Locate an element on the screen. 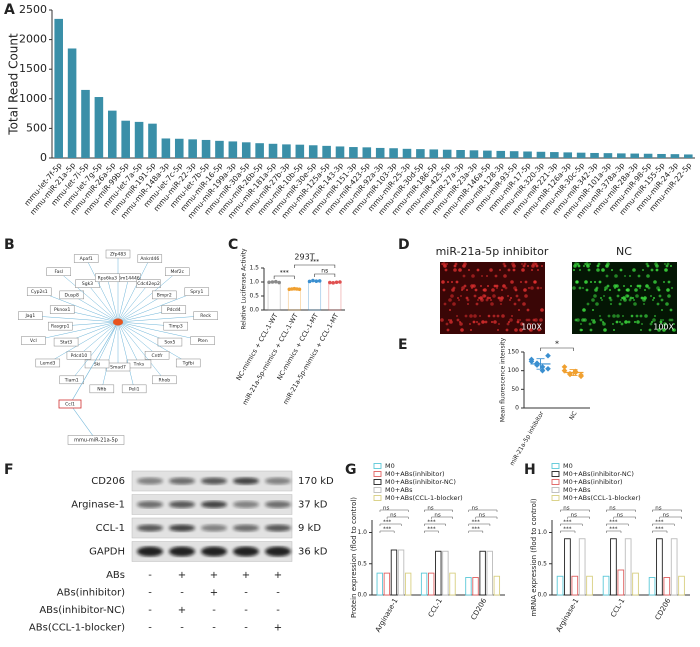 Image resolution: width=700 pixels, height=647 pixels. legend-swatch is located at coordinates (377, 498).